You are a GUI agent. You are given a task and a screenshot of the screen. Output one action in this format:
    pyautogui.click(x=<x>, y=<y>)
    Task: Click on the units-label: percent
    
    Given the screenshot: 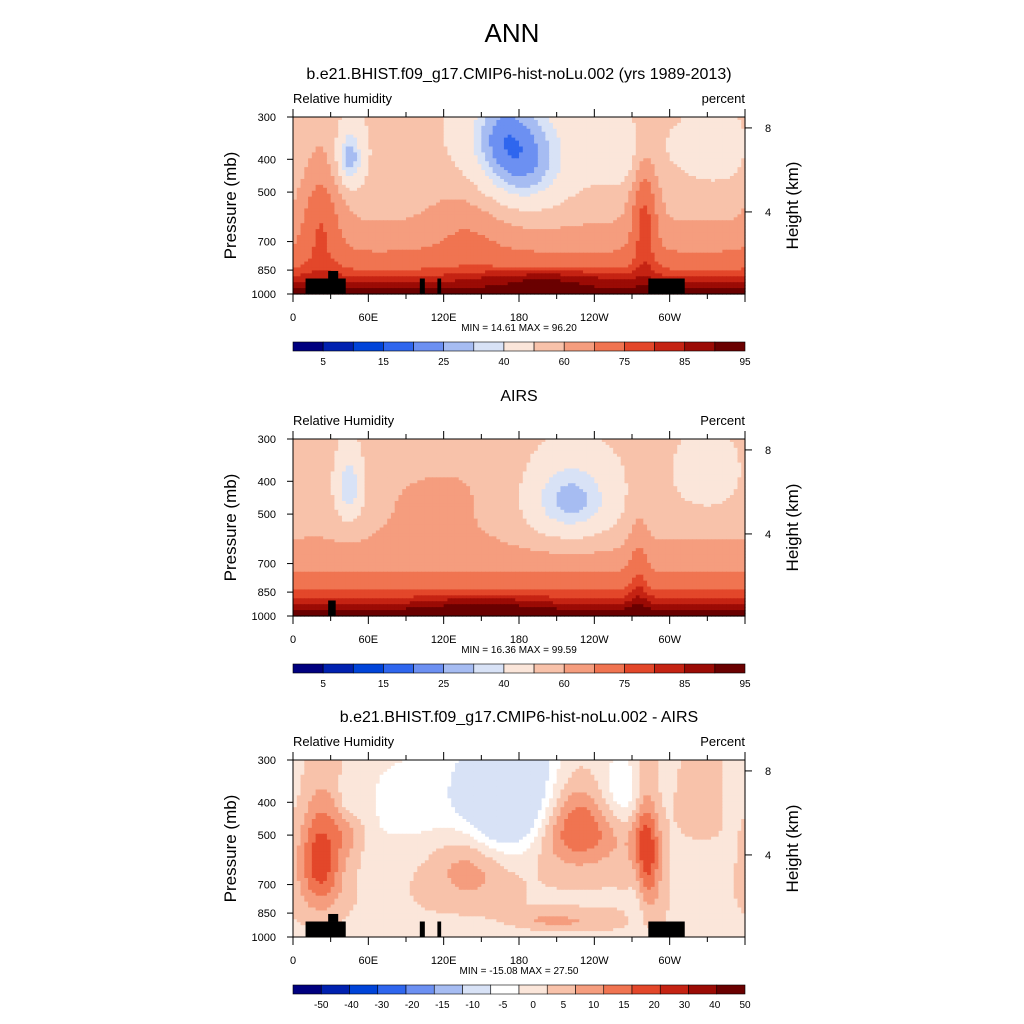 What is the action you would take?
    pyautogui.click(x=724, y=98)
    